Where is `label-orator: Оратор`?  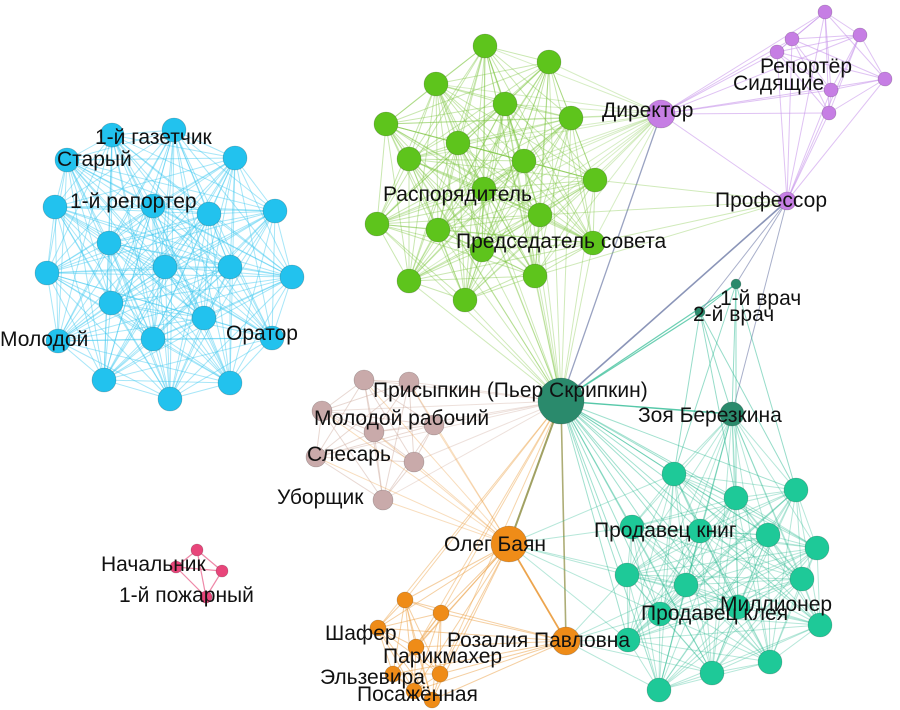 label-orator: Оратор is located at coordinates (262, 333).